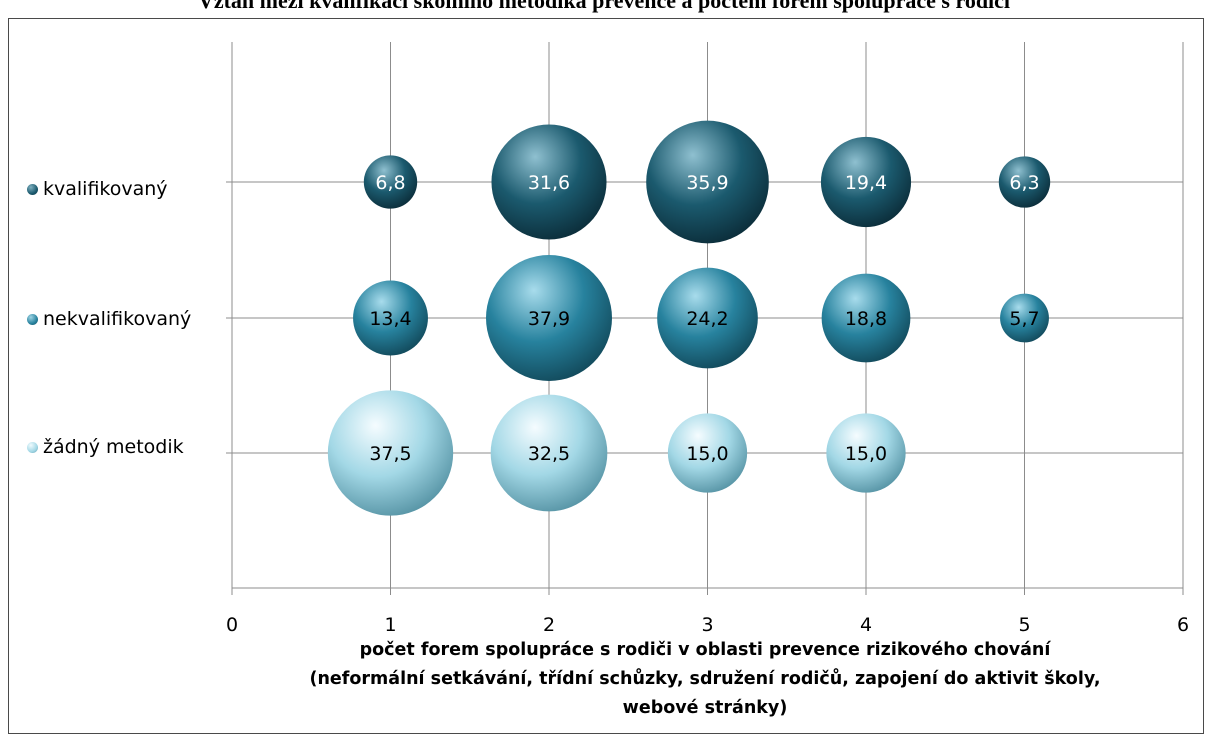 This screenshot has height=738, width=1208. Describe the element at coordinates (707, 625) in the screenshot. I see `x-tick-label: 3` at that location.